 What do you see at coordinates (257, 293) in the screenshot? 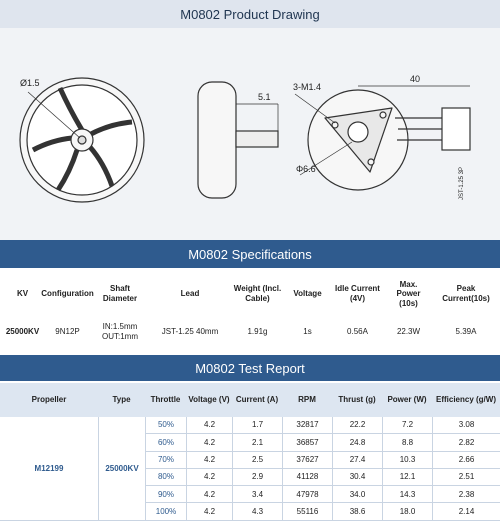
I see `column-header: Weight (Incl. Cable)` at bounding box center [257, 293].